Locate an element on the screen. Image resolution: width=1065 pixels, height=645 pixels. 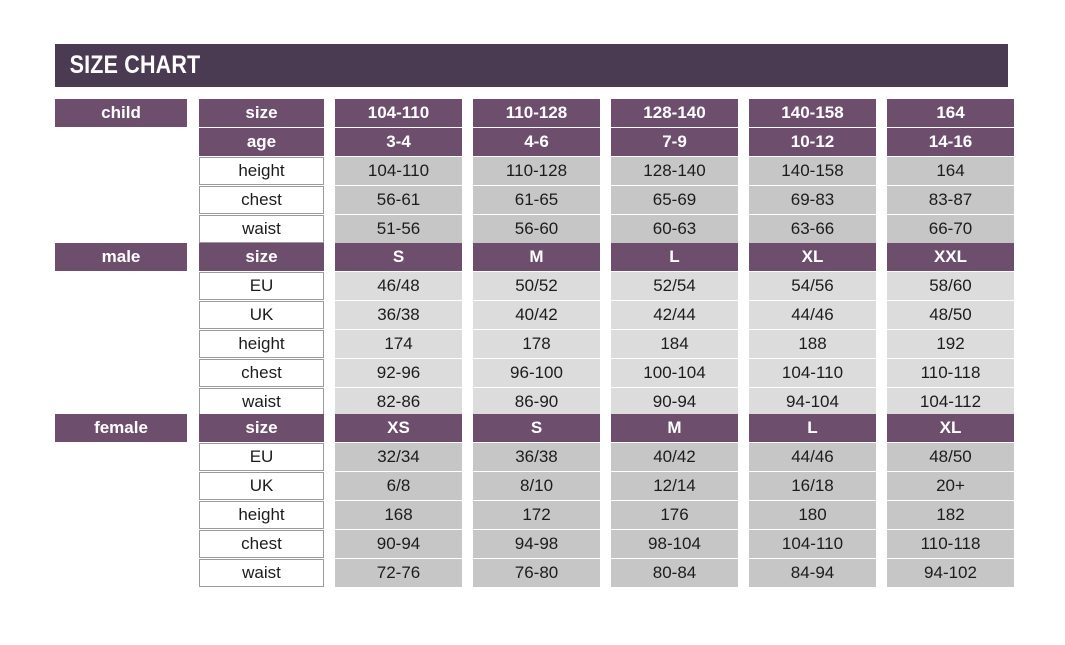
cell-male-height-3: 188 is located at coordinates (812, 344).